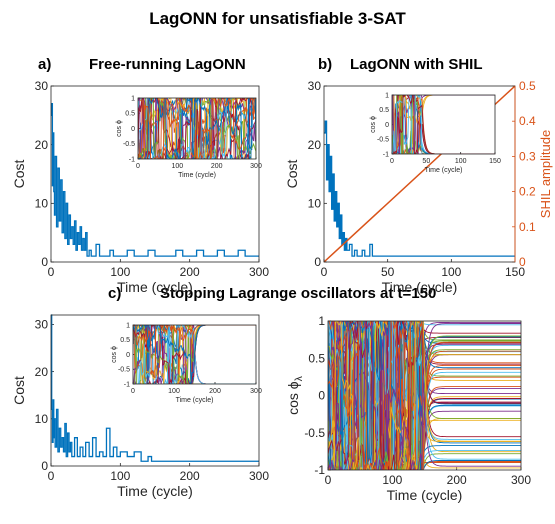 The height and width of the screenshot is (524, 555). Describe the element at coordinates (527, 86) in the screenshot. I see `b-main-y2tick-label: 0.5` at that location.